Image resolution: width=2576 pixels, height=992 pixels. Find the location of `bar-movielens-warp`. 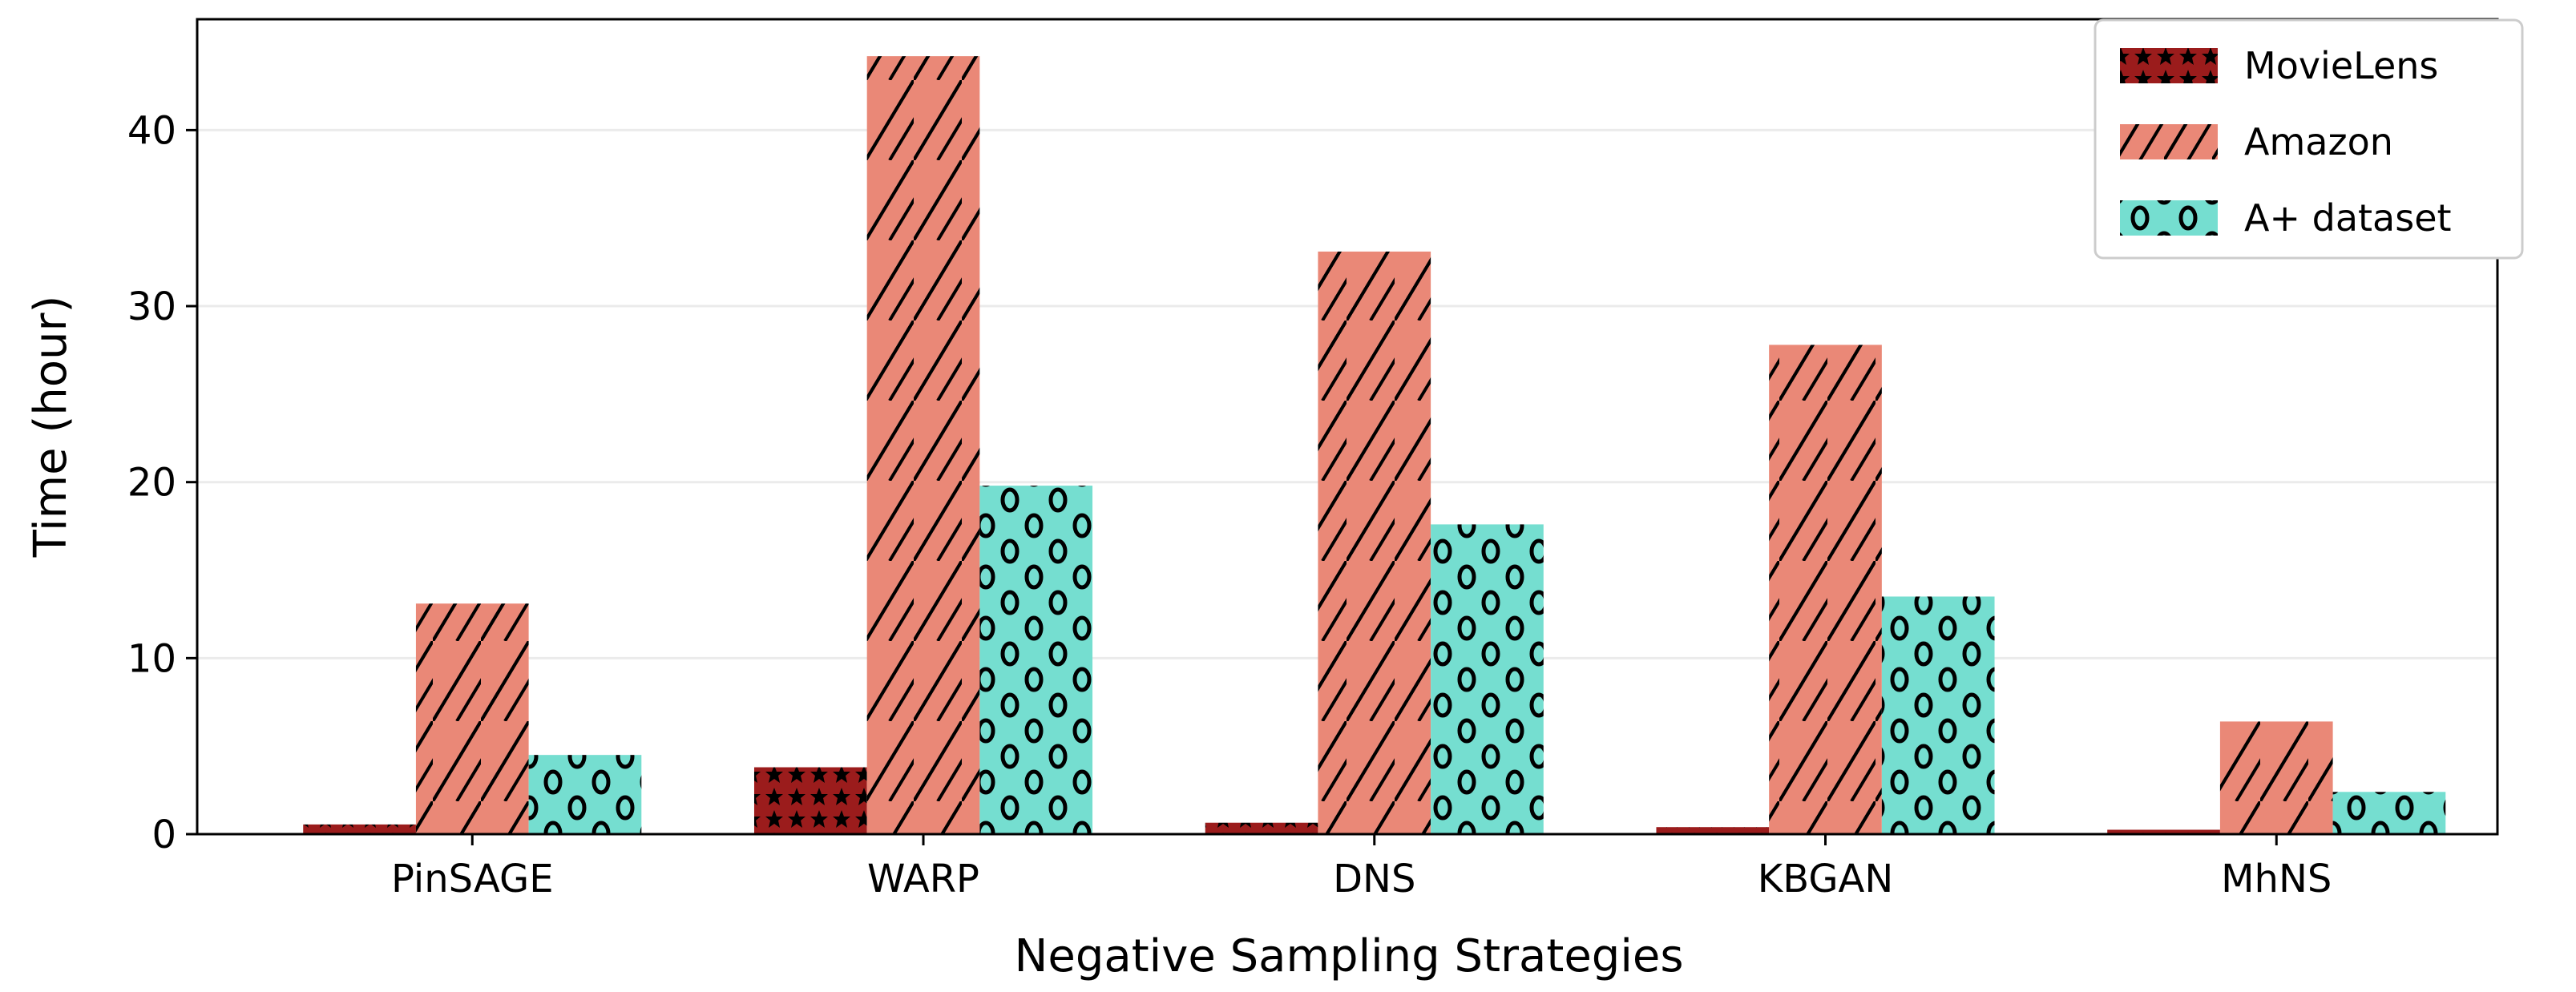

bar-movielens-warp is located at coordinates (810, 800).